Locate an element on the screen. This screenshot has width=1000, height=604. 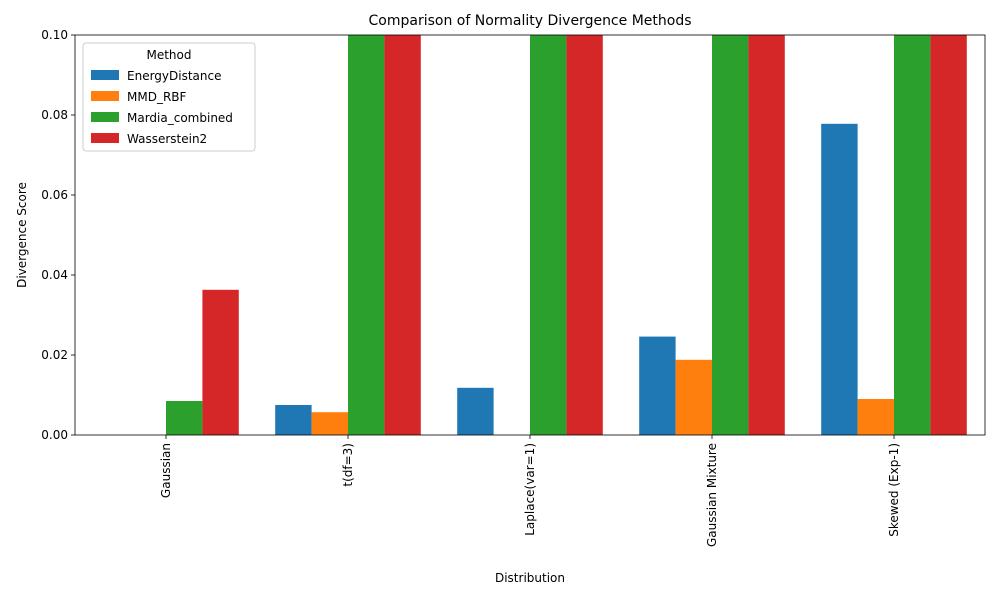
y-tick-label: 0.04 is located at coordinates (54, 275).